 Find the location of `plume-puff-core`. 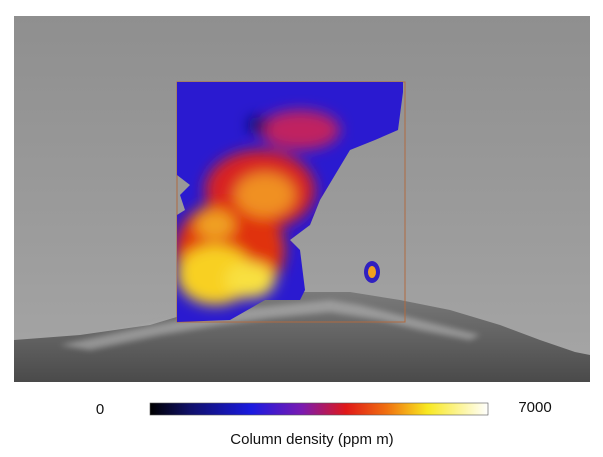

plume-puff-core is located at coordinates (372, 272).